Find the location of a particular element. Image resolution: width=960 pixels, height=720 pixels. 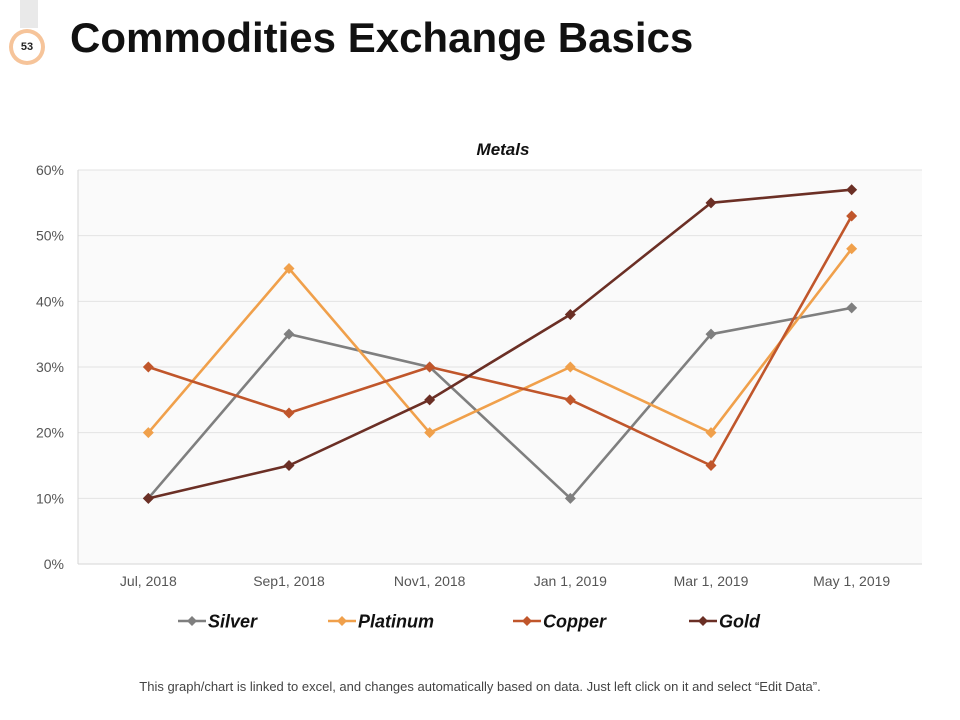

y-tick-label: 60% is located at coordinates (50, 170).